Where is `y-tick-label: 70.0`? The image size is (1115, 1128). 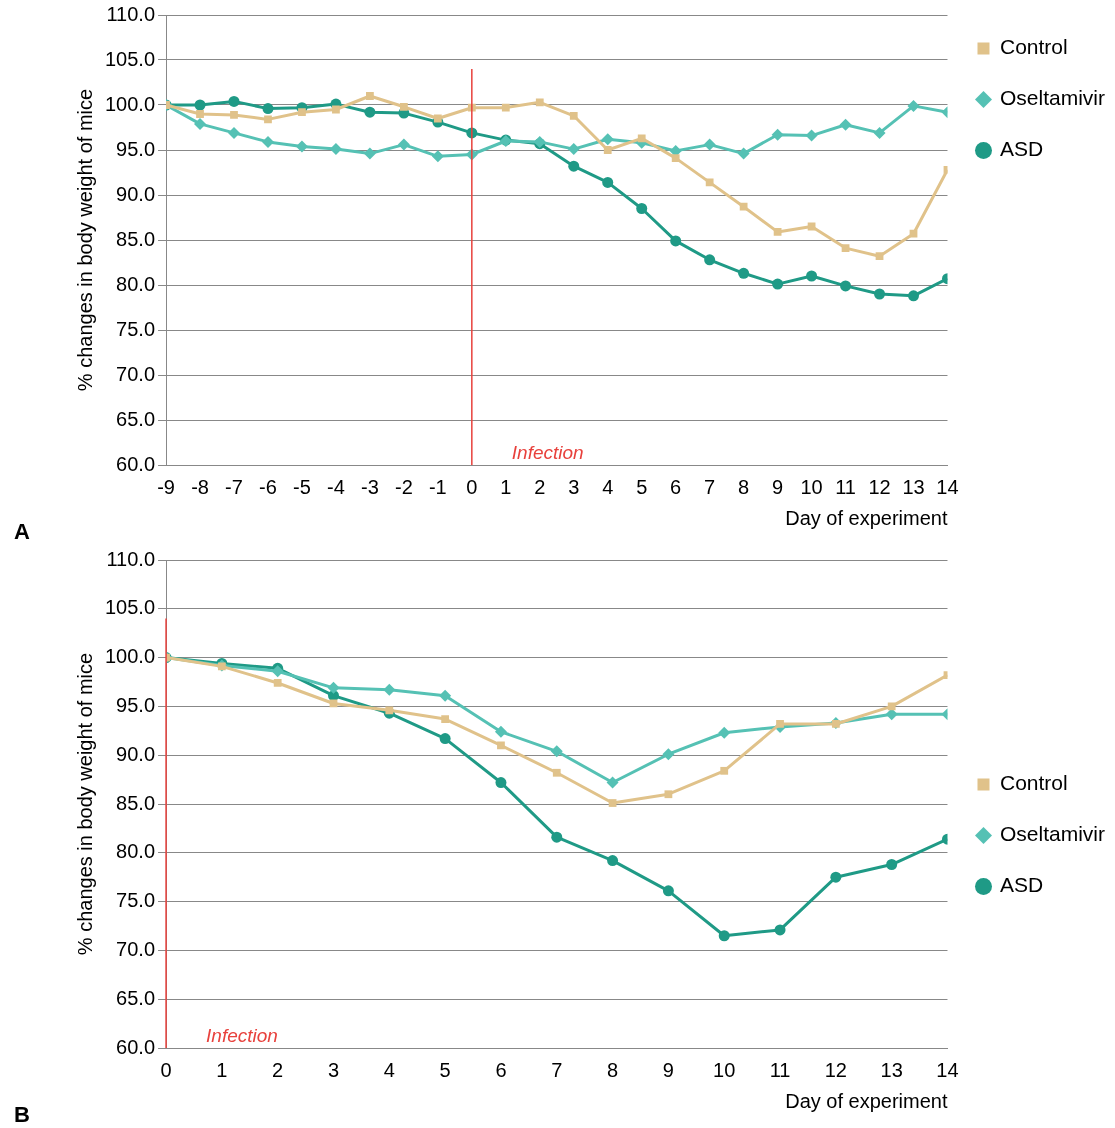 y-tick-label: 70.0 is located at coordinates (136, 948).